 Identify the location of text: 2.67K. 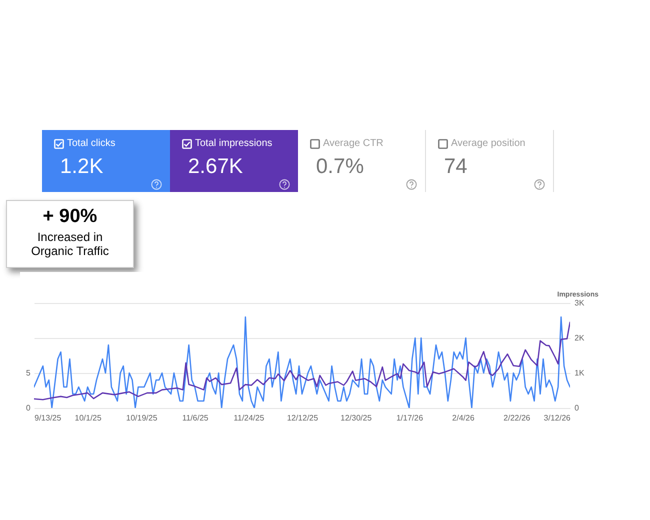
(216, 167).